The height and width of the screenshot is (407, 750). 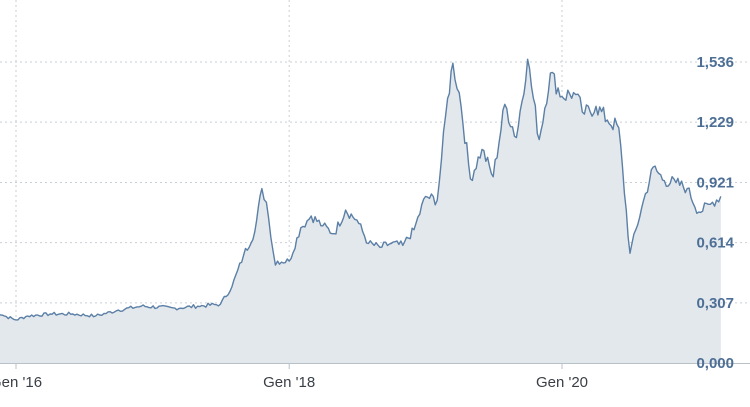 What do you see at coordinates (715, 62) in the screenshot?
I see `y-tick-label: 1,536` at bounding box center [715, 62].